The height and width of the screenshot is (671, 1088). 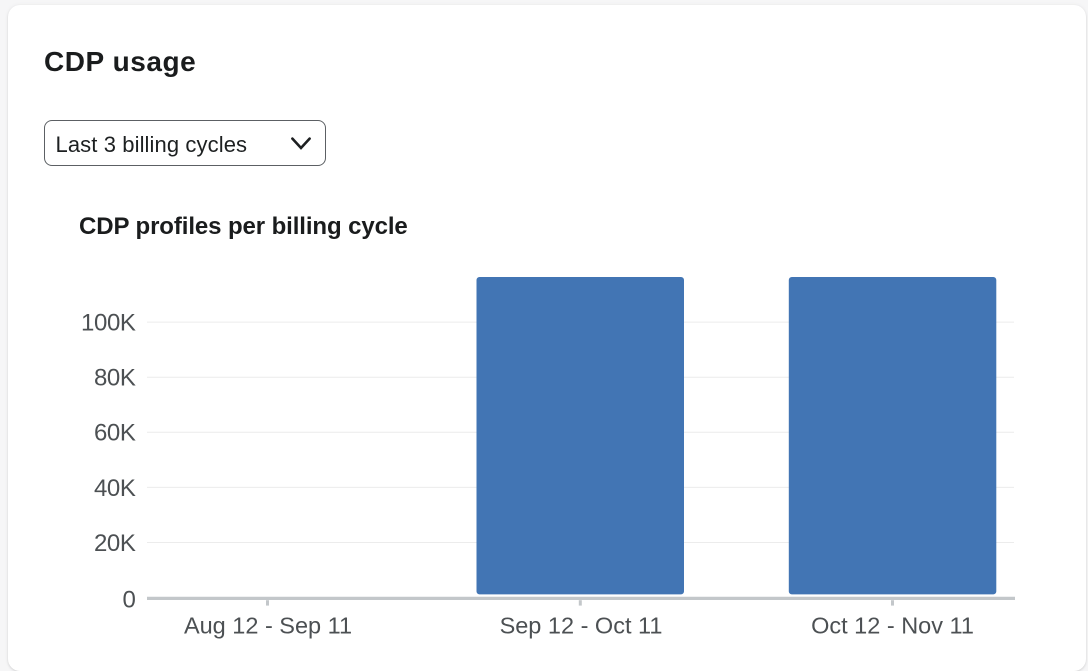 I want to click on svg-text: 0, so click(x=129, y=600).